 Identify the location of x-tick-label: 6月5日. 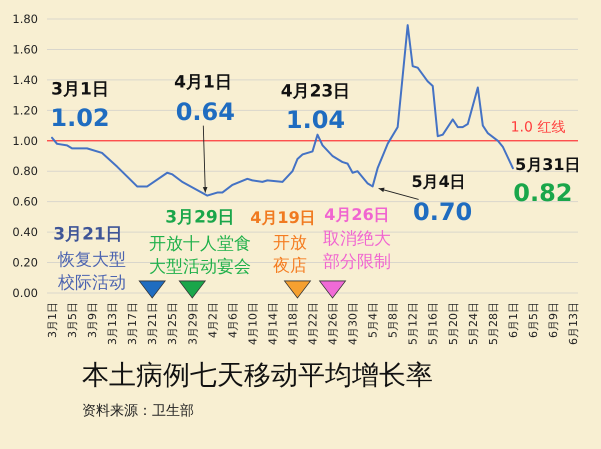
(533, 320).